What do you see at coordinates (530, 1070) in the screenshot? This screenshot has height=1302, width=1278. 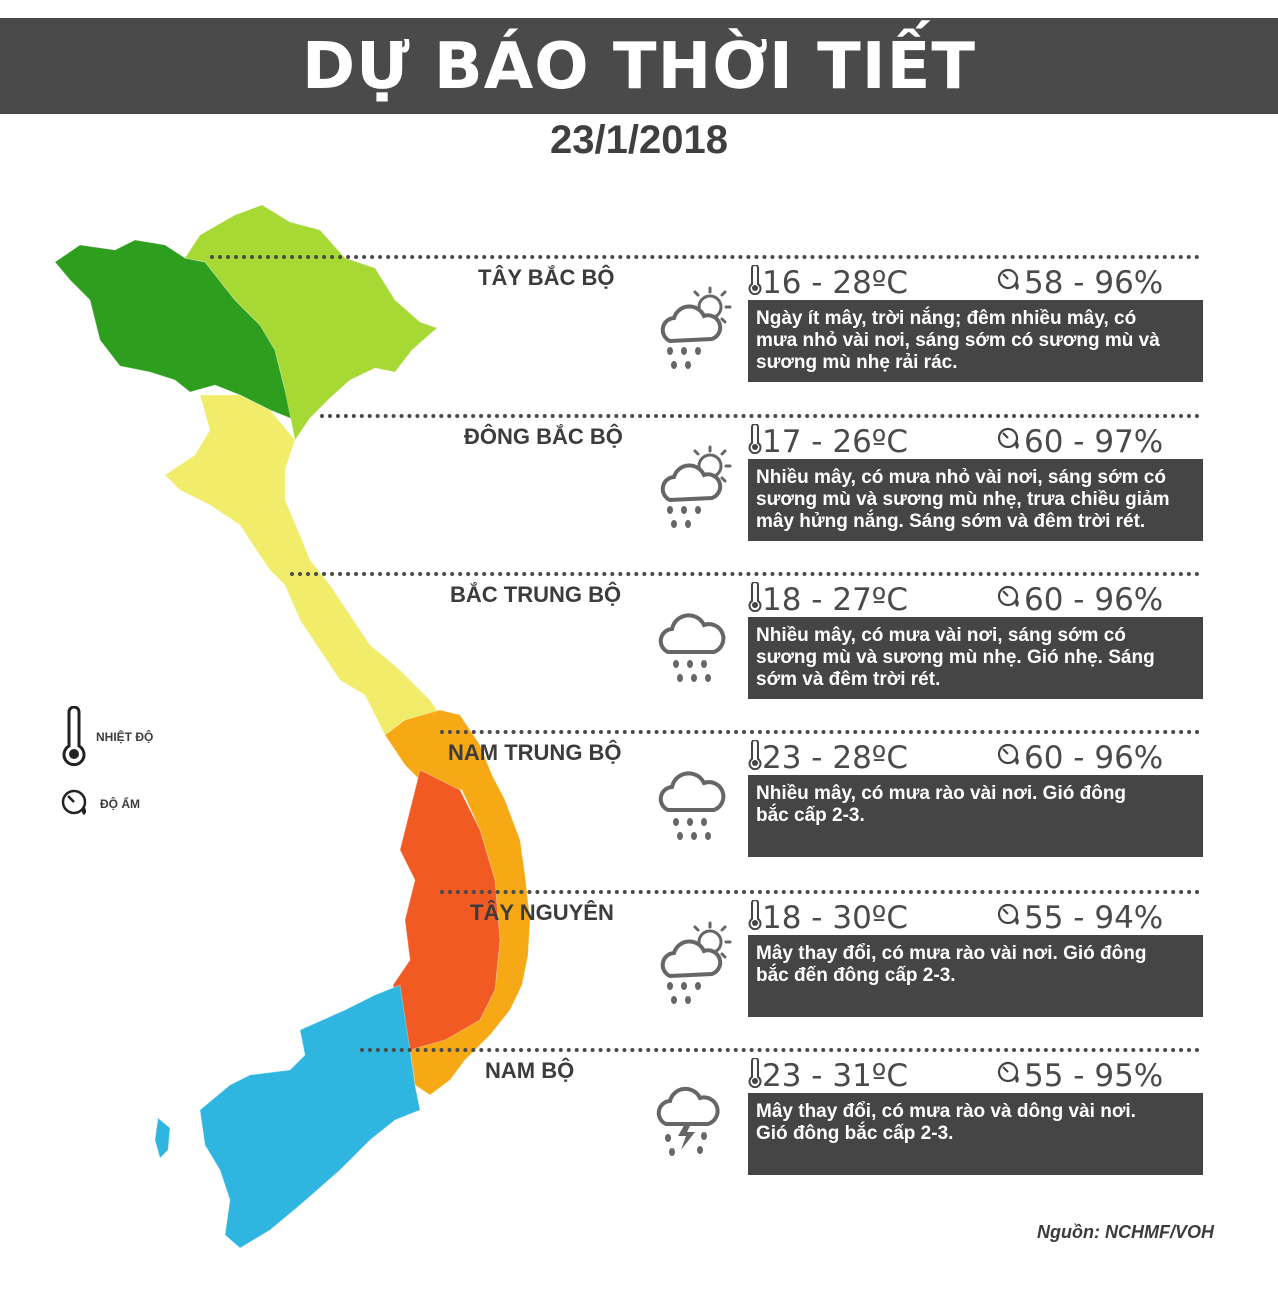 I see `region-name: NAM BỘ` at bounding box center [530, 1070].